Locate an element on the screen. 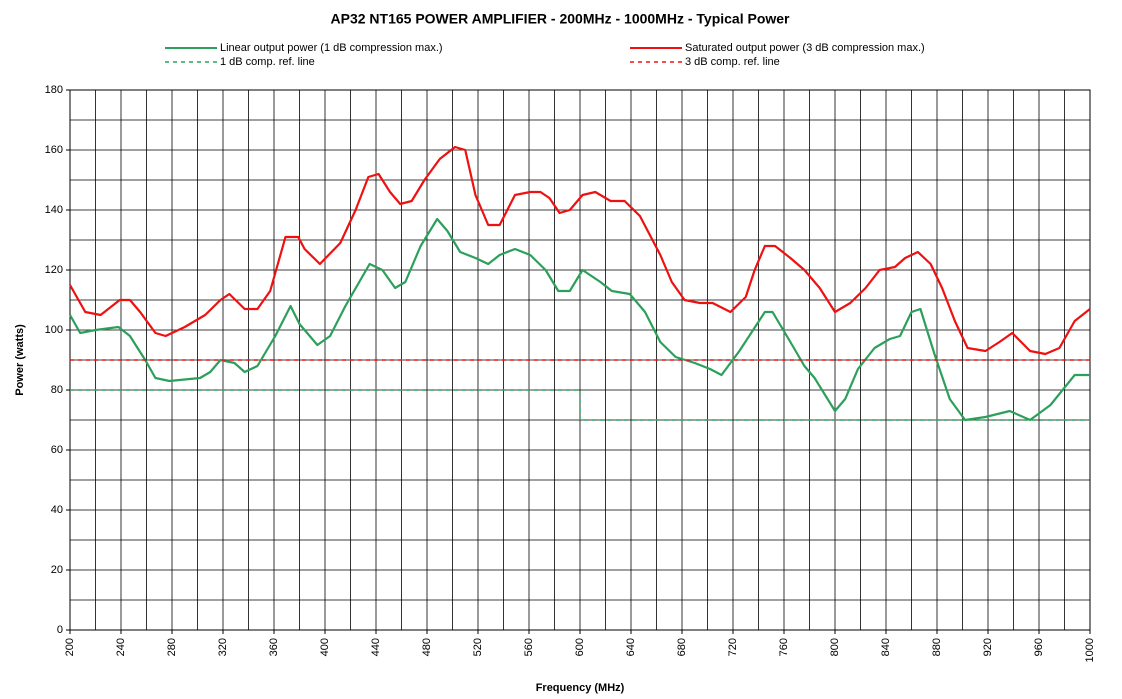  x-tick-label: 200 is located at coordinates (70, 647).